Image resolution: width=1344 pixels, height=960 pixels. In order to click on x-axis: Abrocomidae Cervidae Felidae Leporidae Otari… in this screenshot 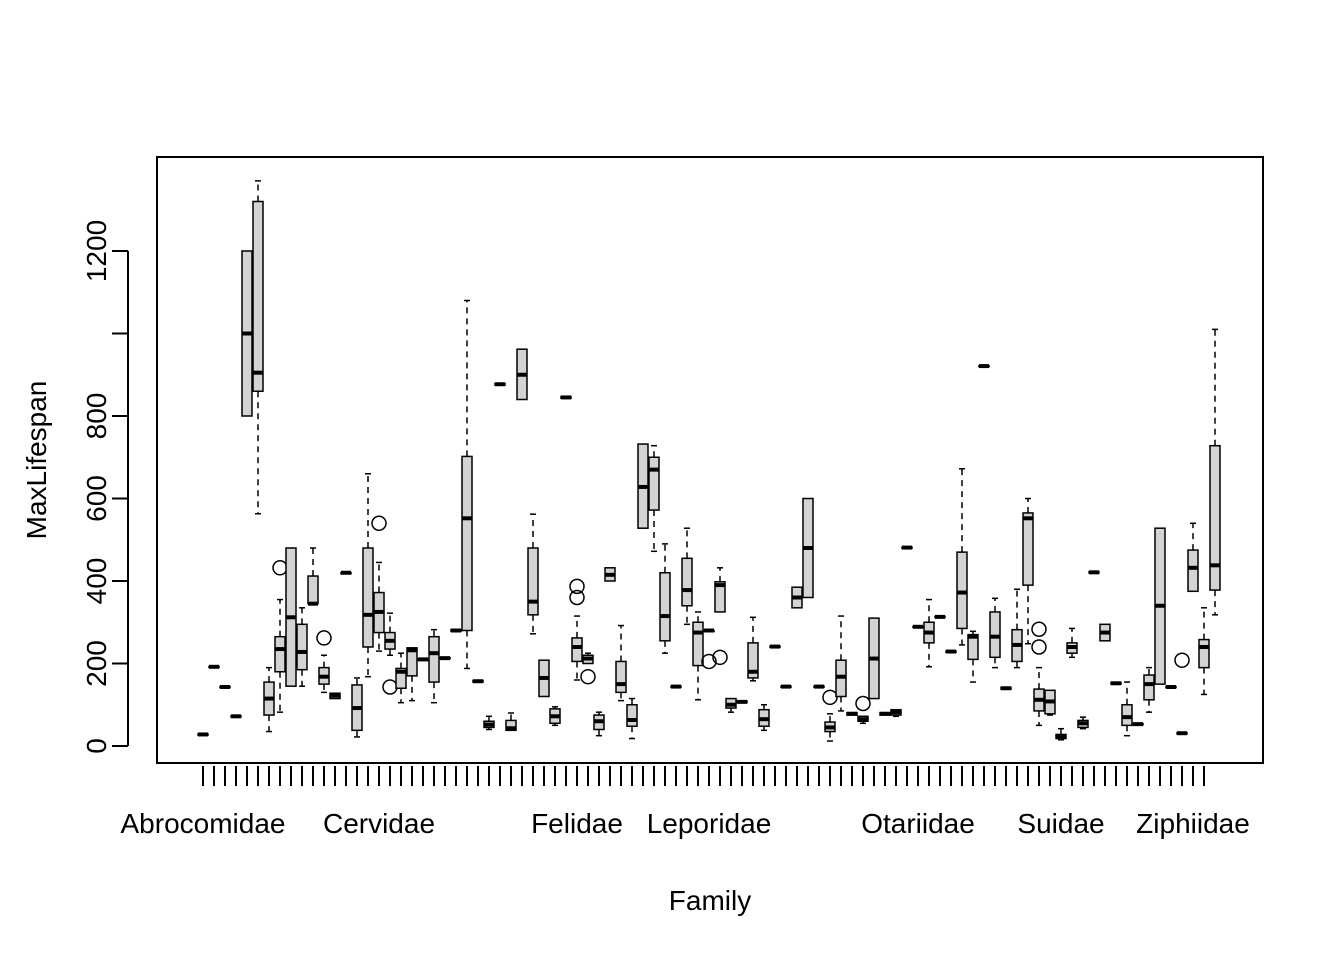, I will do `click(685, 802)`.